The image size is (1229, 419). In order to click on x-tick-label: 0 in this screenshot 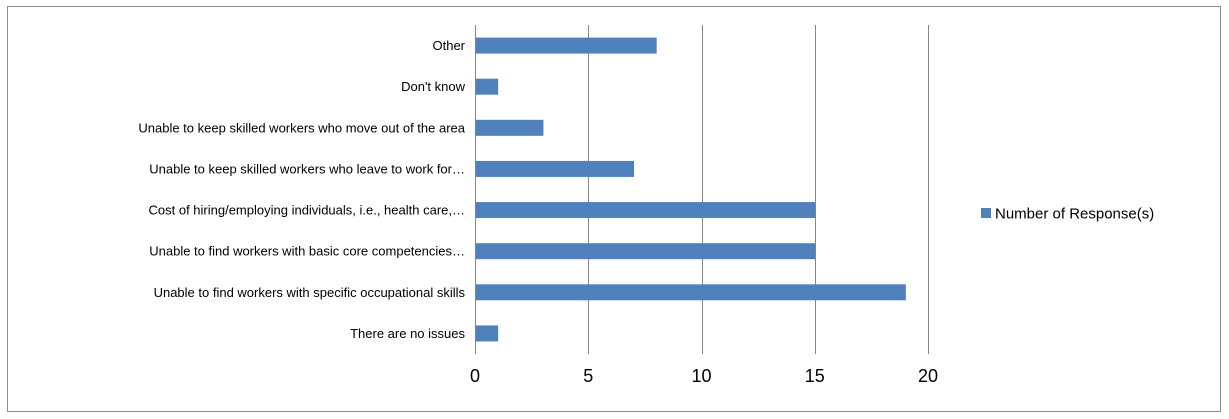, I will do `click(475, 376)`.